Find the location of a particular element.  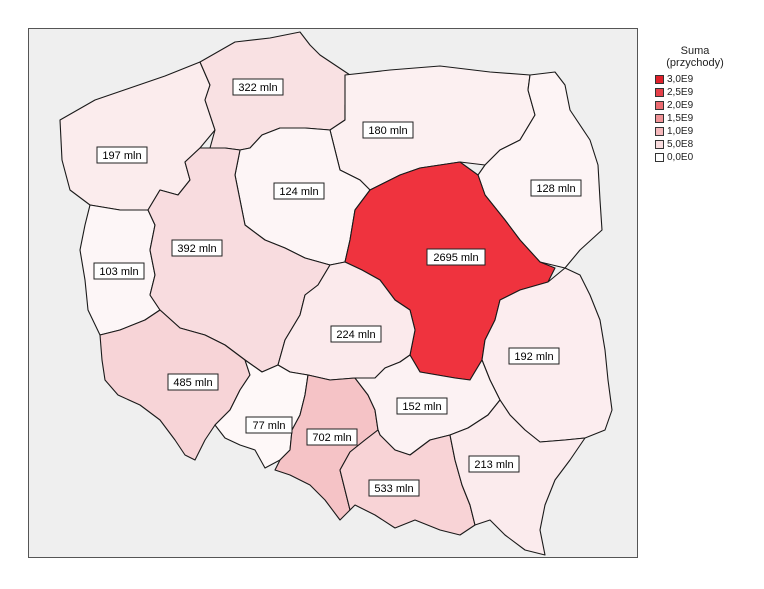

legend-item: 5,0E8 is located at coordinates (697, 144).